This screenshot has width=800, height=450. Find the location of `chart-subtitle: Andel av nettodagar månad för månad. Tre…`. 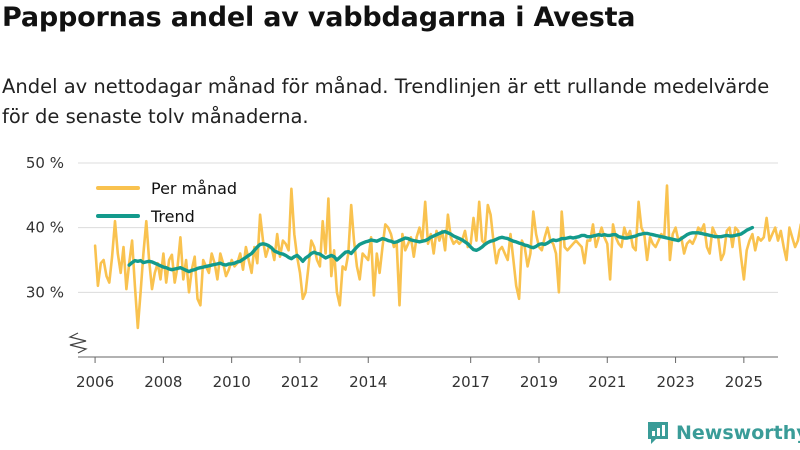

chart-subtitle: Andel av nettodagar månad för månad. Tre… is located at coordinates (386, 101).